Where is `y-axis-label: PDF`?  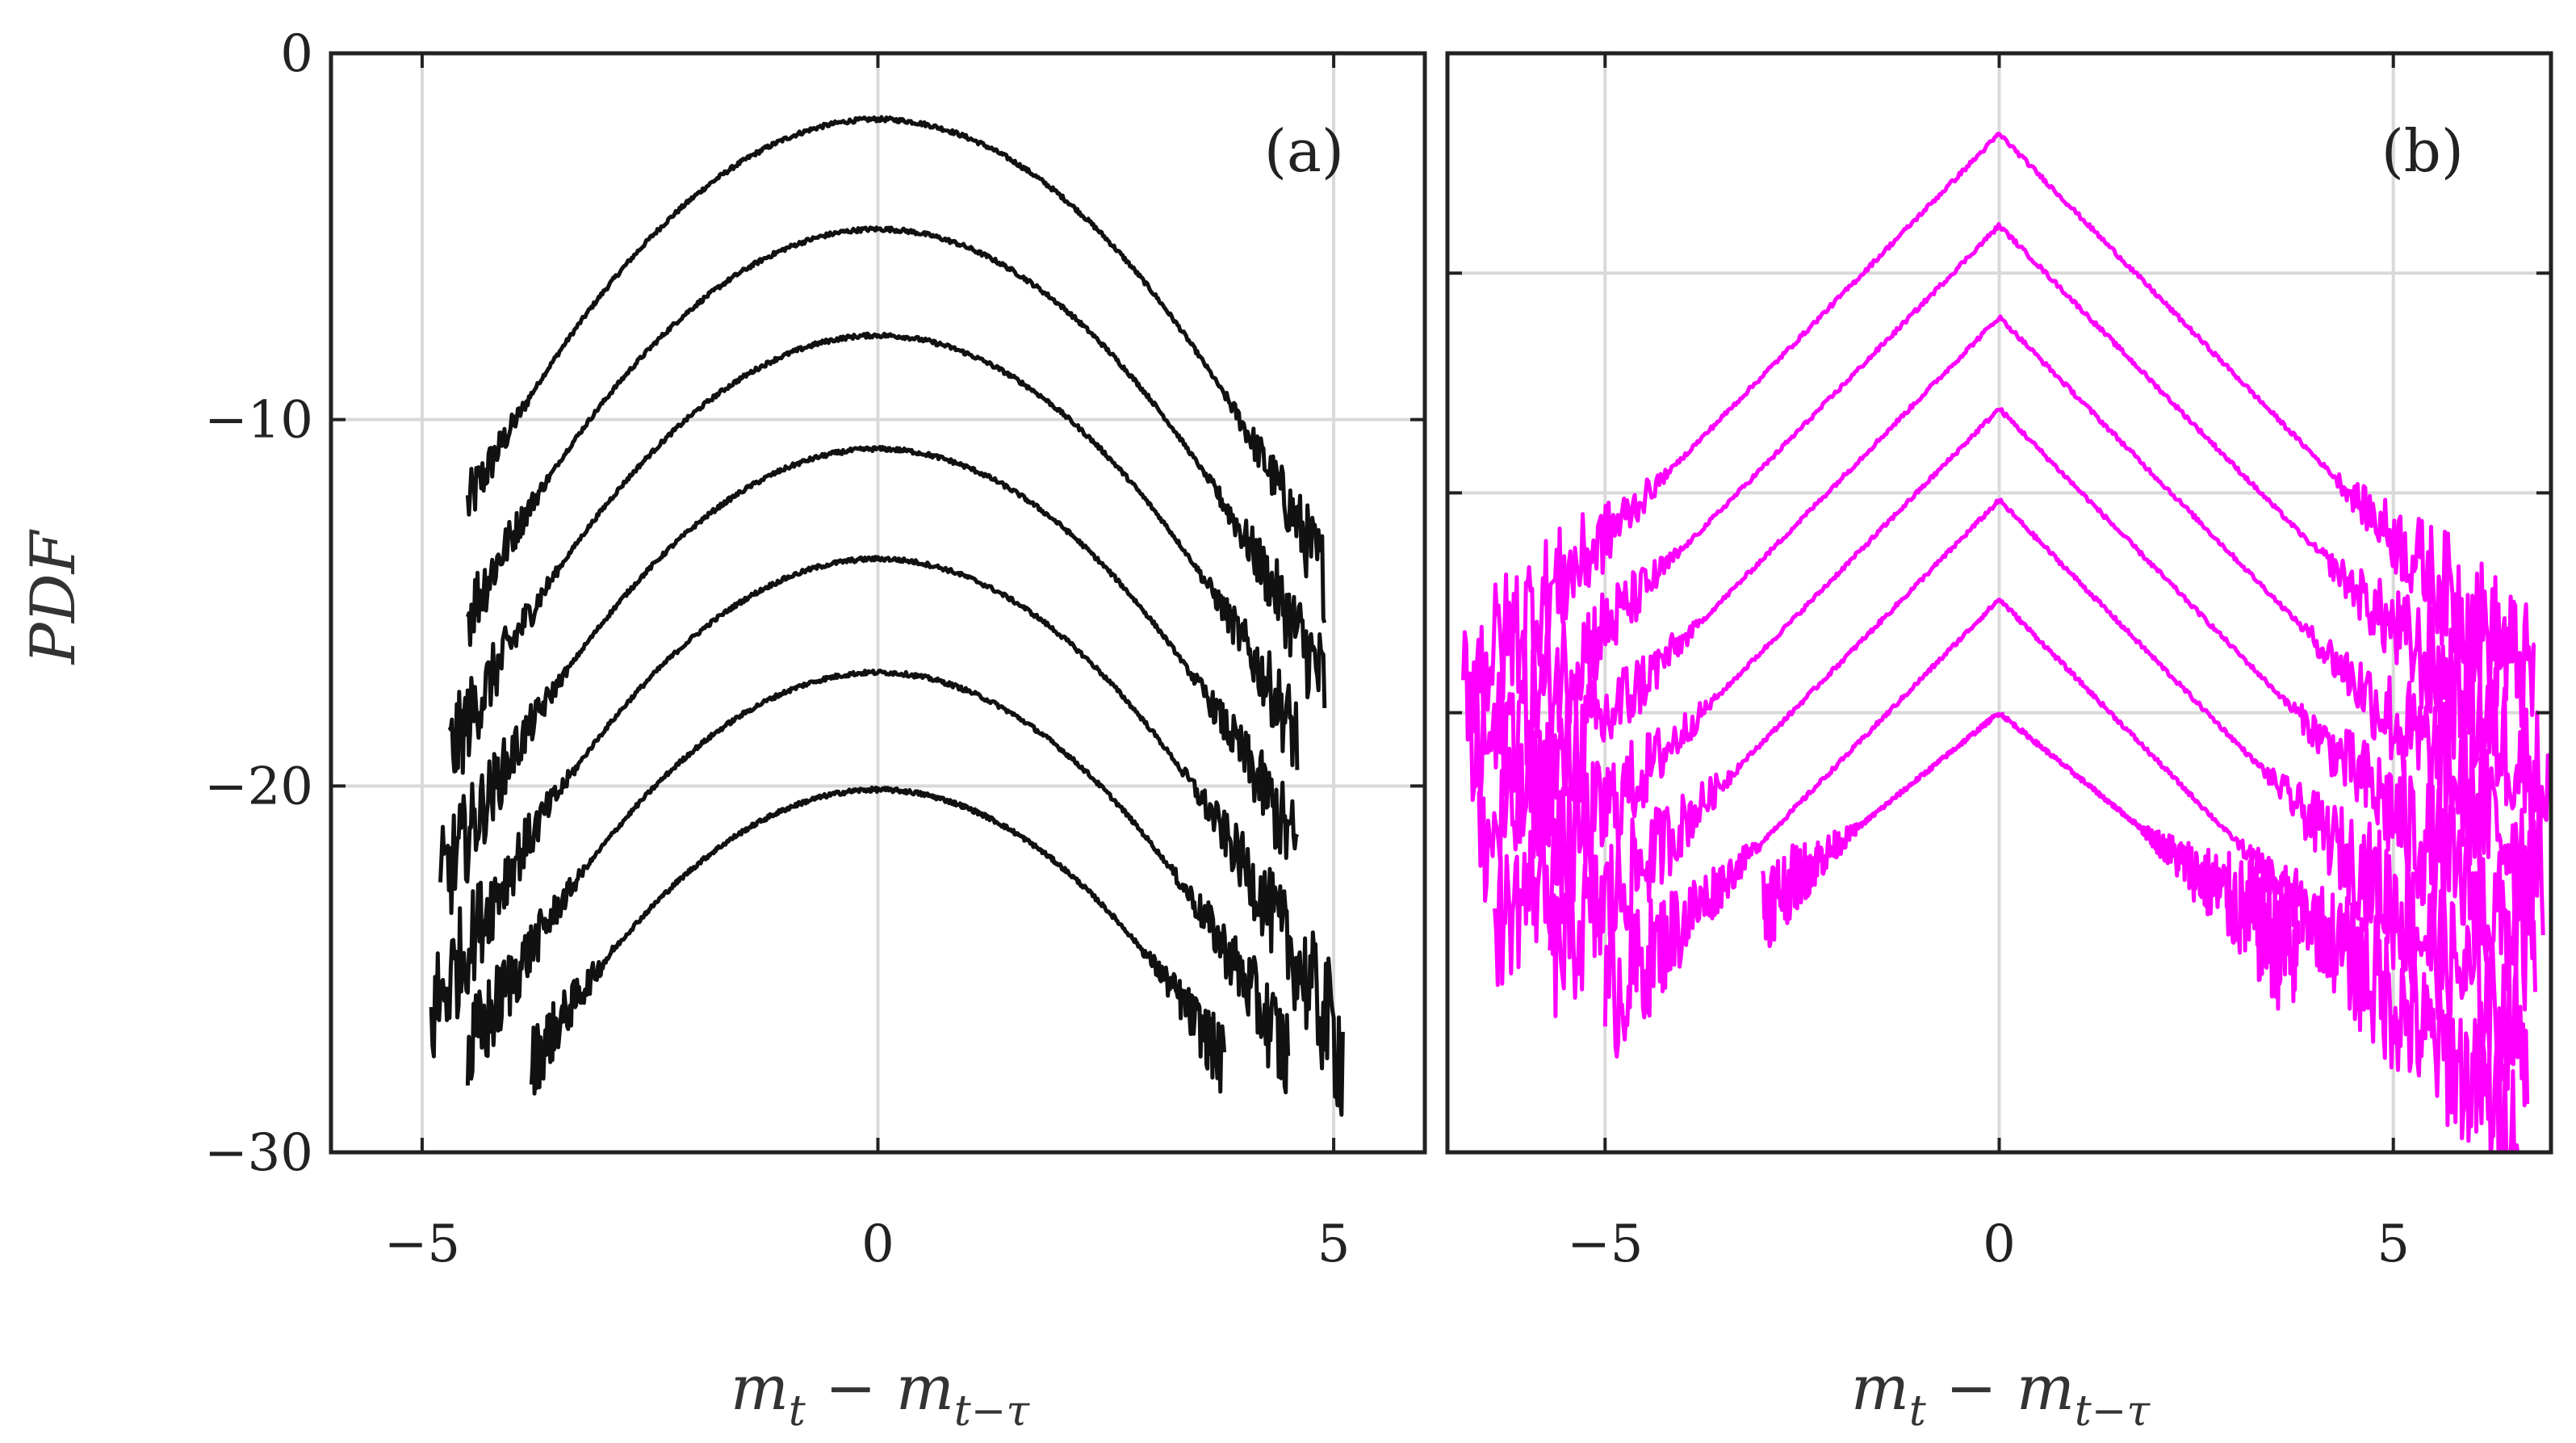 y-axis-label: PDF is located at coordinates (53, 597).